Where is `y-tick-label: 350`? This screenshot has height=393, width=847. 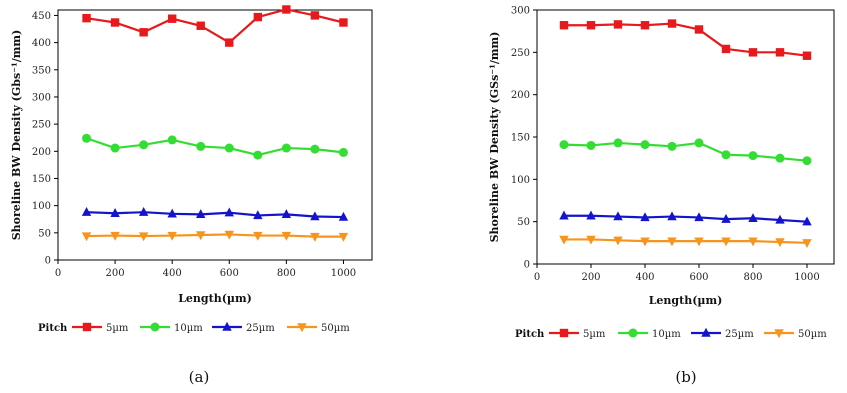 y-tick-label: 350 is located at coordinates (41, 70).